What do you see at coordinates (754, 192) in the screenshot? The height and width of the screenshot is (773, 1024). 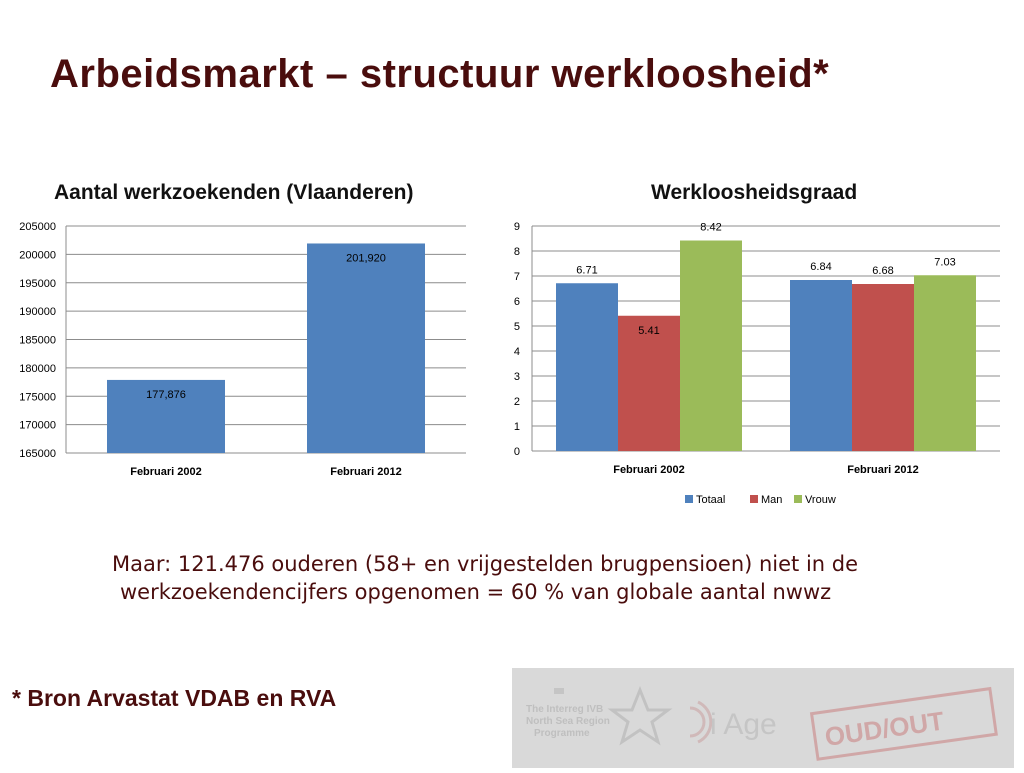 I see `chart-right-title: Werkloosheidsgraad` at bounding box center [754, 192].